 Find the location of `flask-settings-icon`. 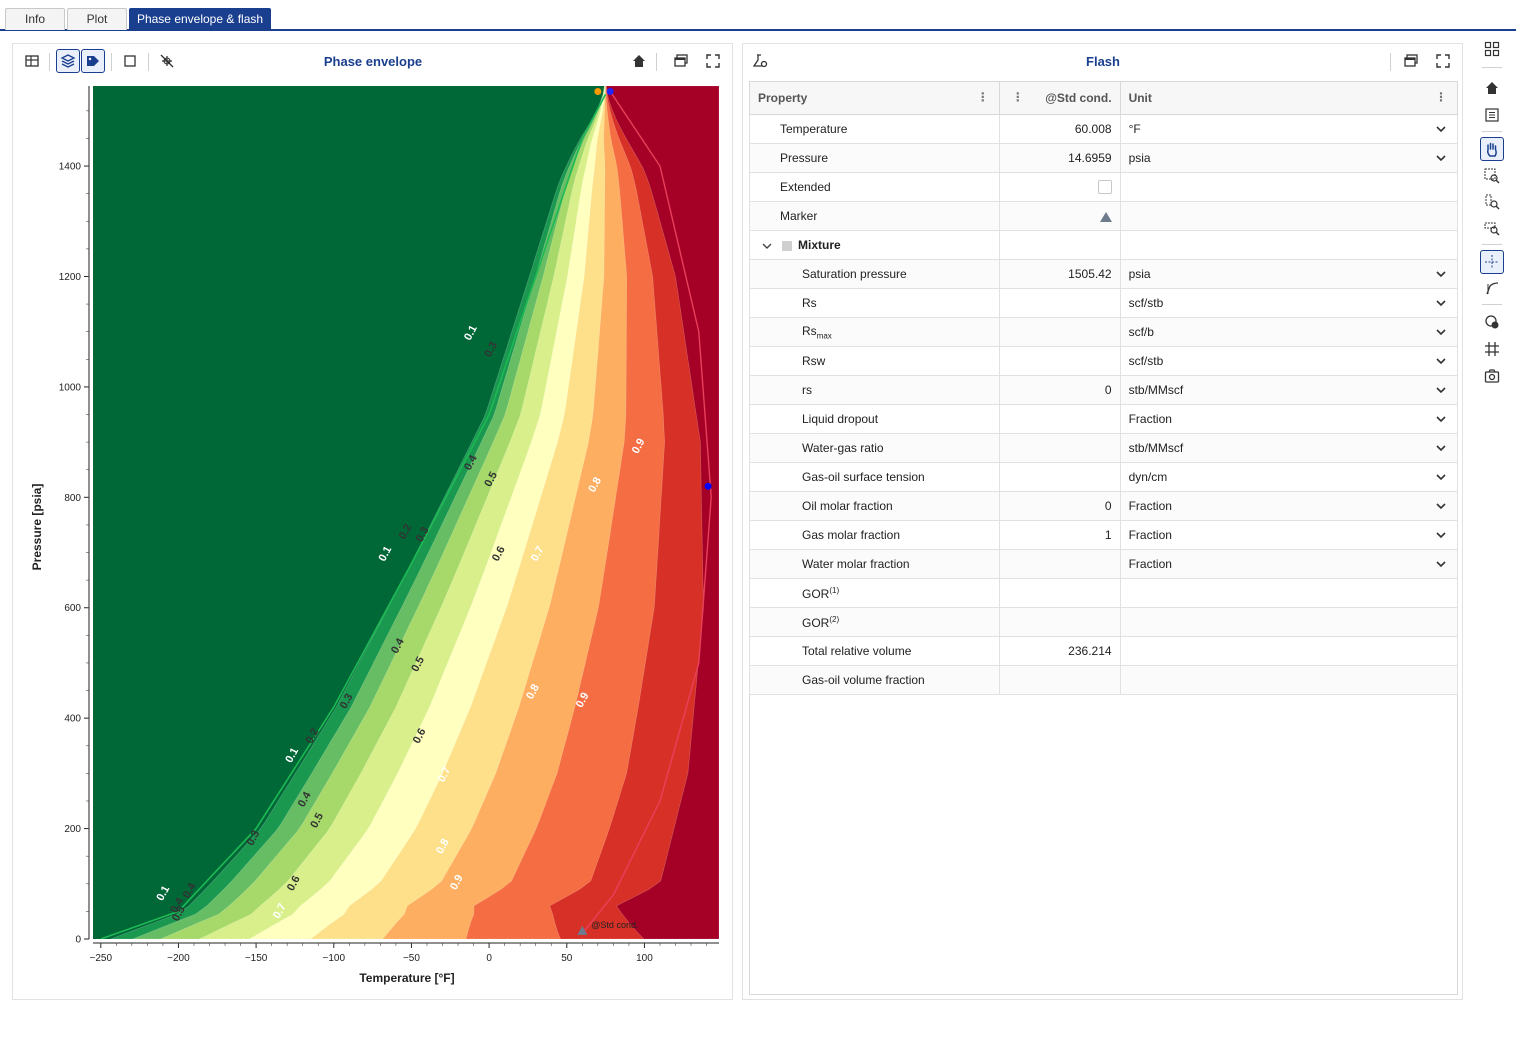

flask-settings-icon is located at coordinates (760, 61).